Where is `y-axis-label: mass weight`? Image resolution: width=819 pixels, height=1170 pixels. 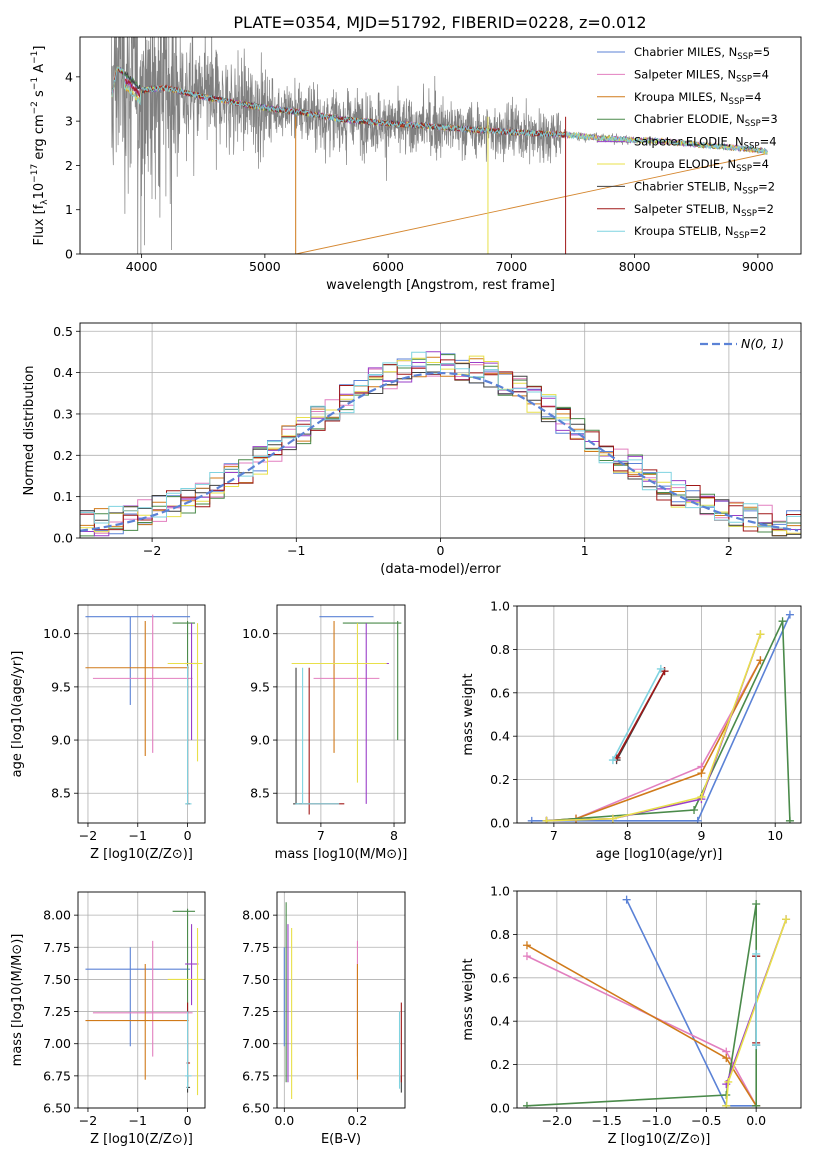
y-axis-label: mass weight is located at coordinates (468, 999).